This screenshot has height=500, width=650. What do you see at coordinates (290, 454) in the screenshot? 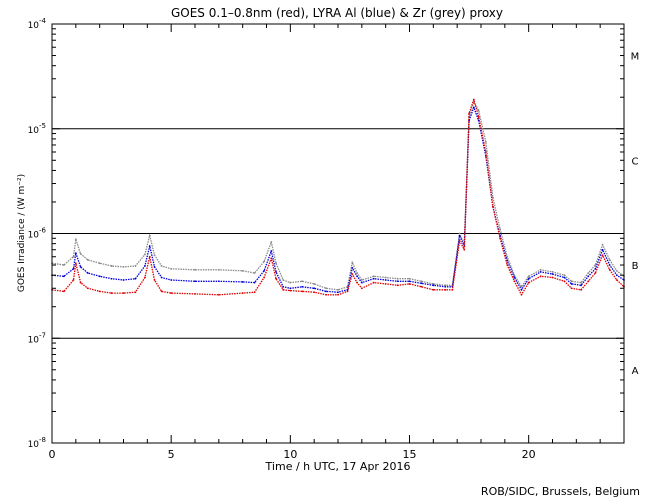
I see `x-tick-label: 10` at bounding box center [290, 454].